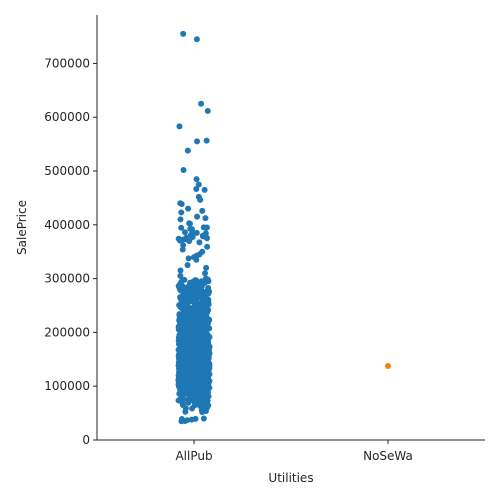 Image resolution: width=500 pixels, height=500 pixels. What do you see at coordinates (67, 225) in the screenshot?
I see `y-tick-label: 400000` at bounding box center [67, 225].